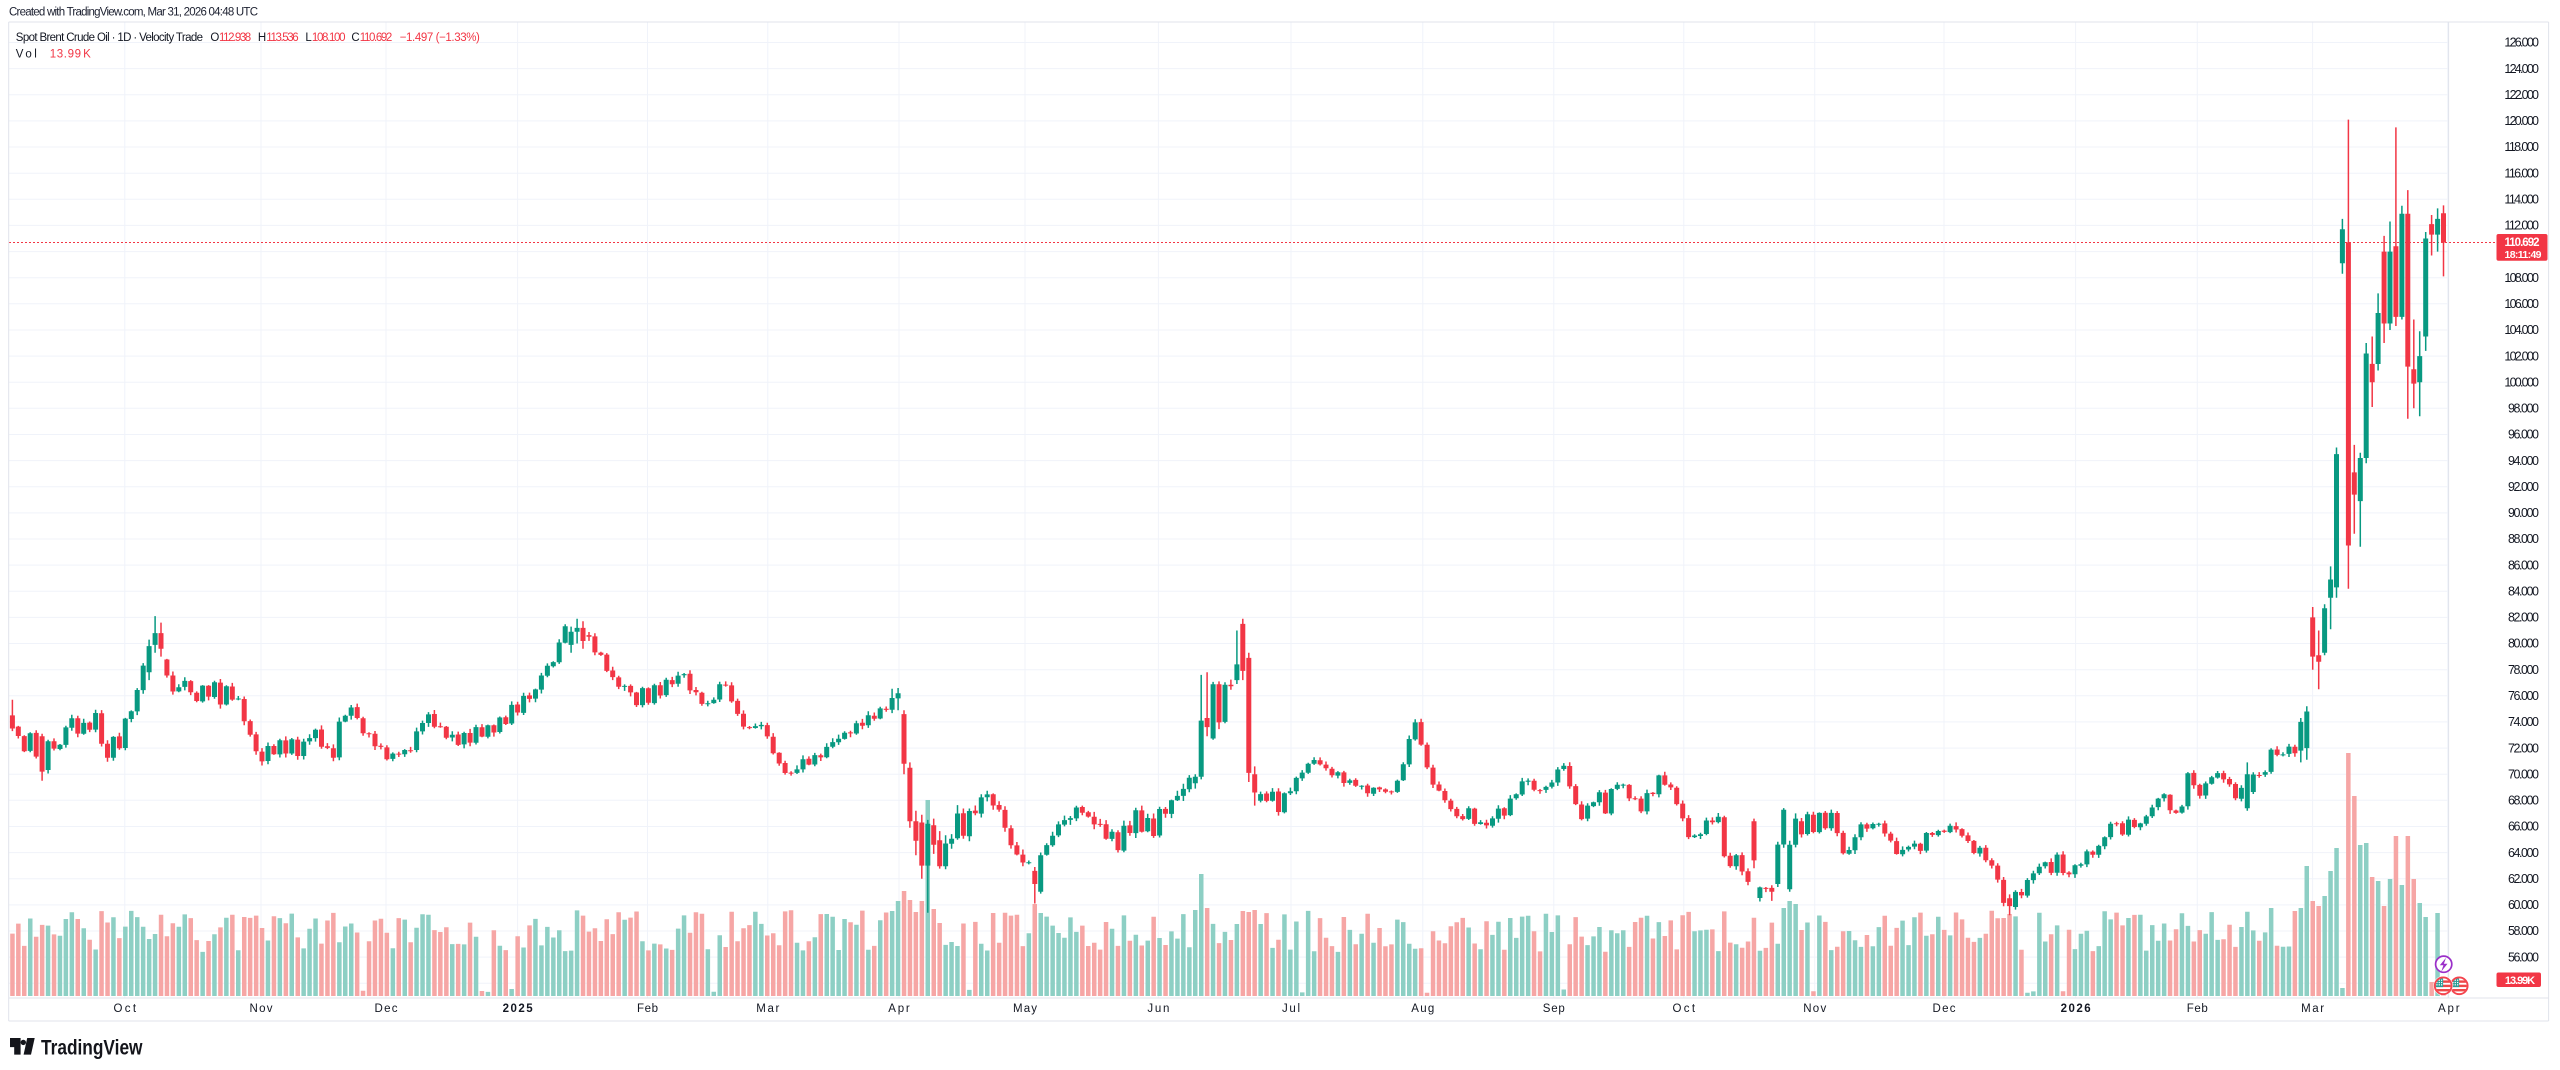 The width and height of the screenshot is (2560, 1070). Describe the element at coordinates (2523, 801) in the screenshot. I see `svg-text: 68.000` at that location.